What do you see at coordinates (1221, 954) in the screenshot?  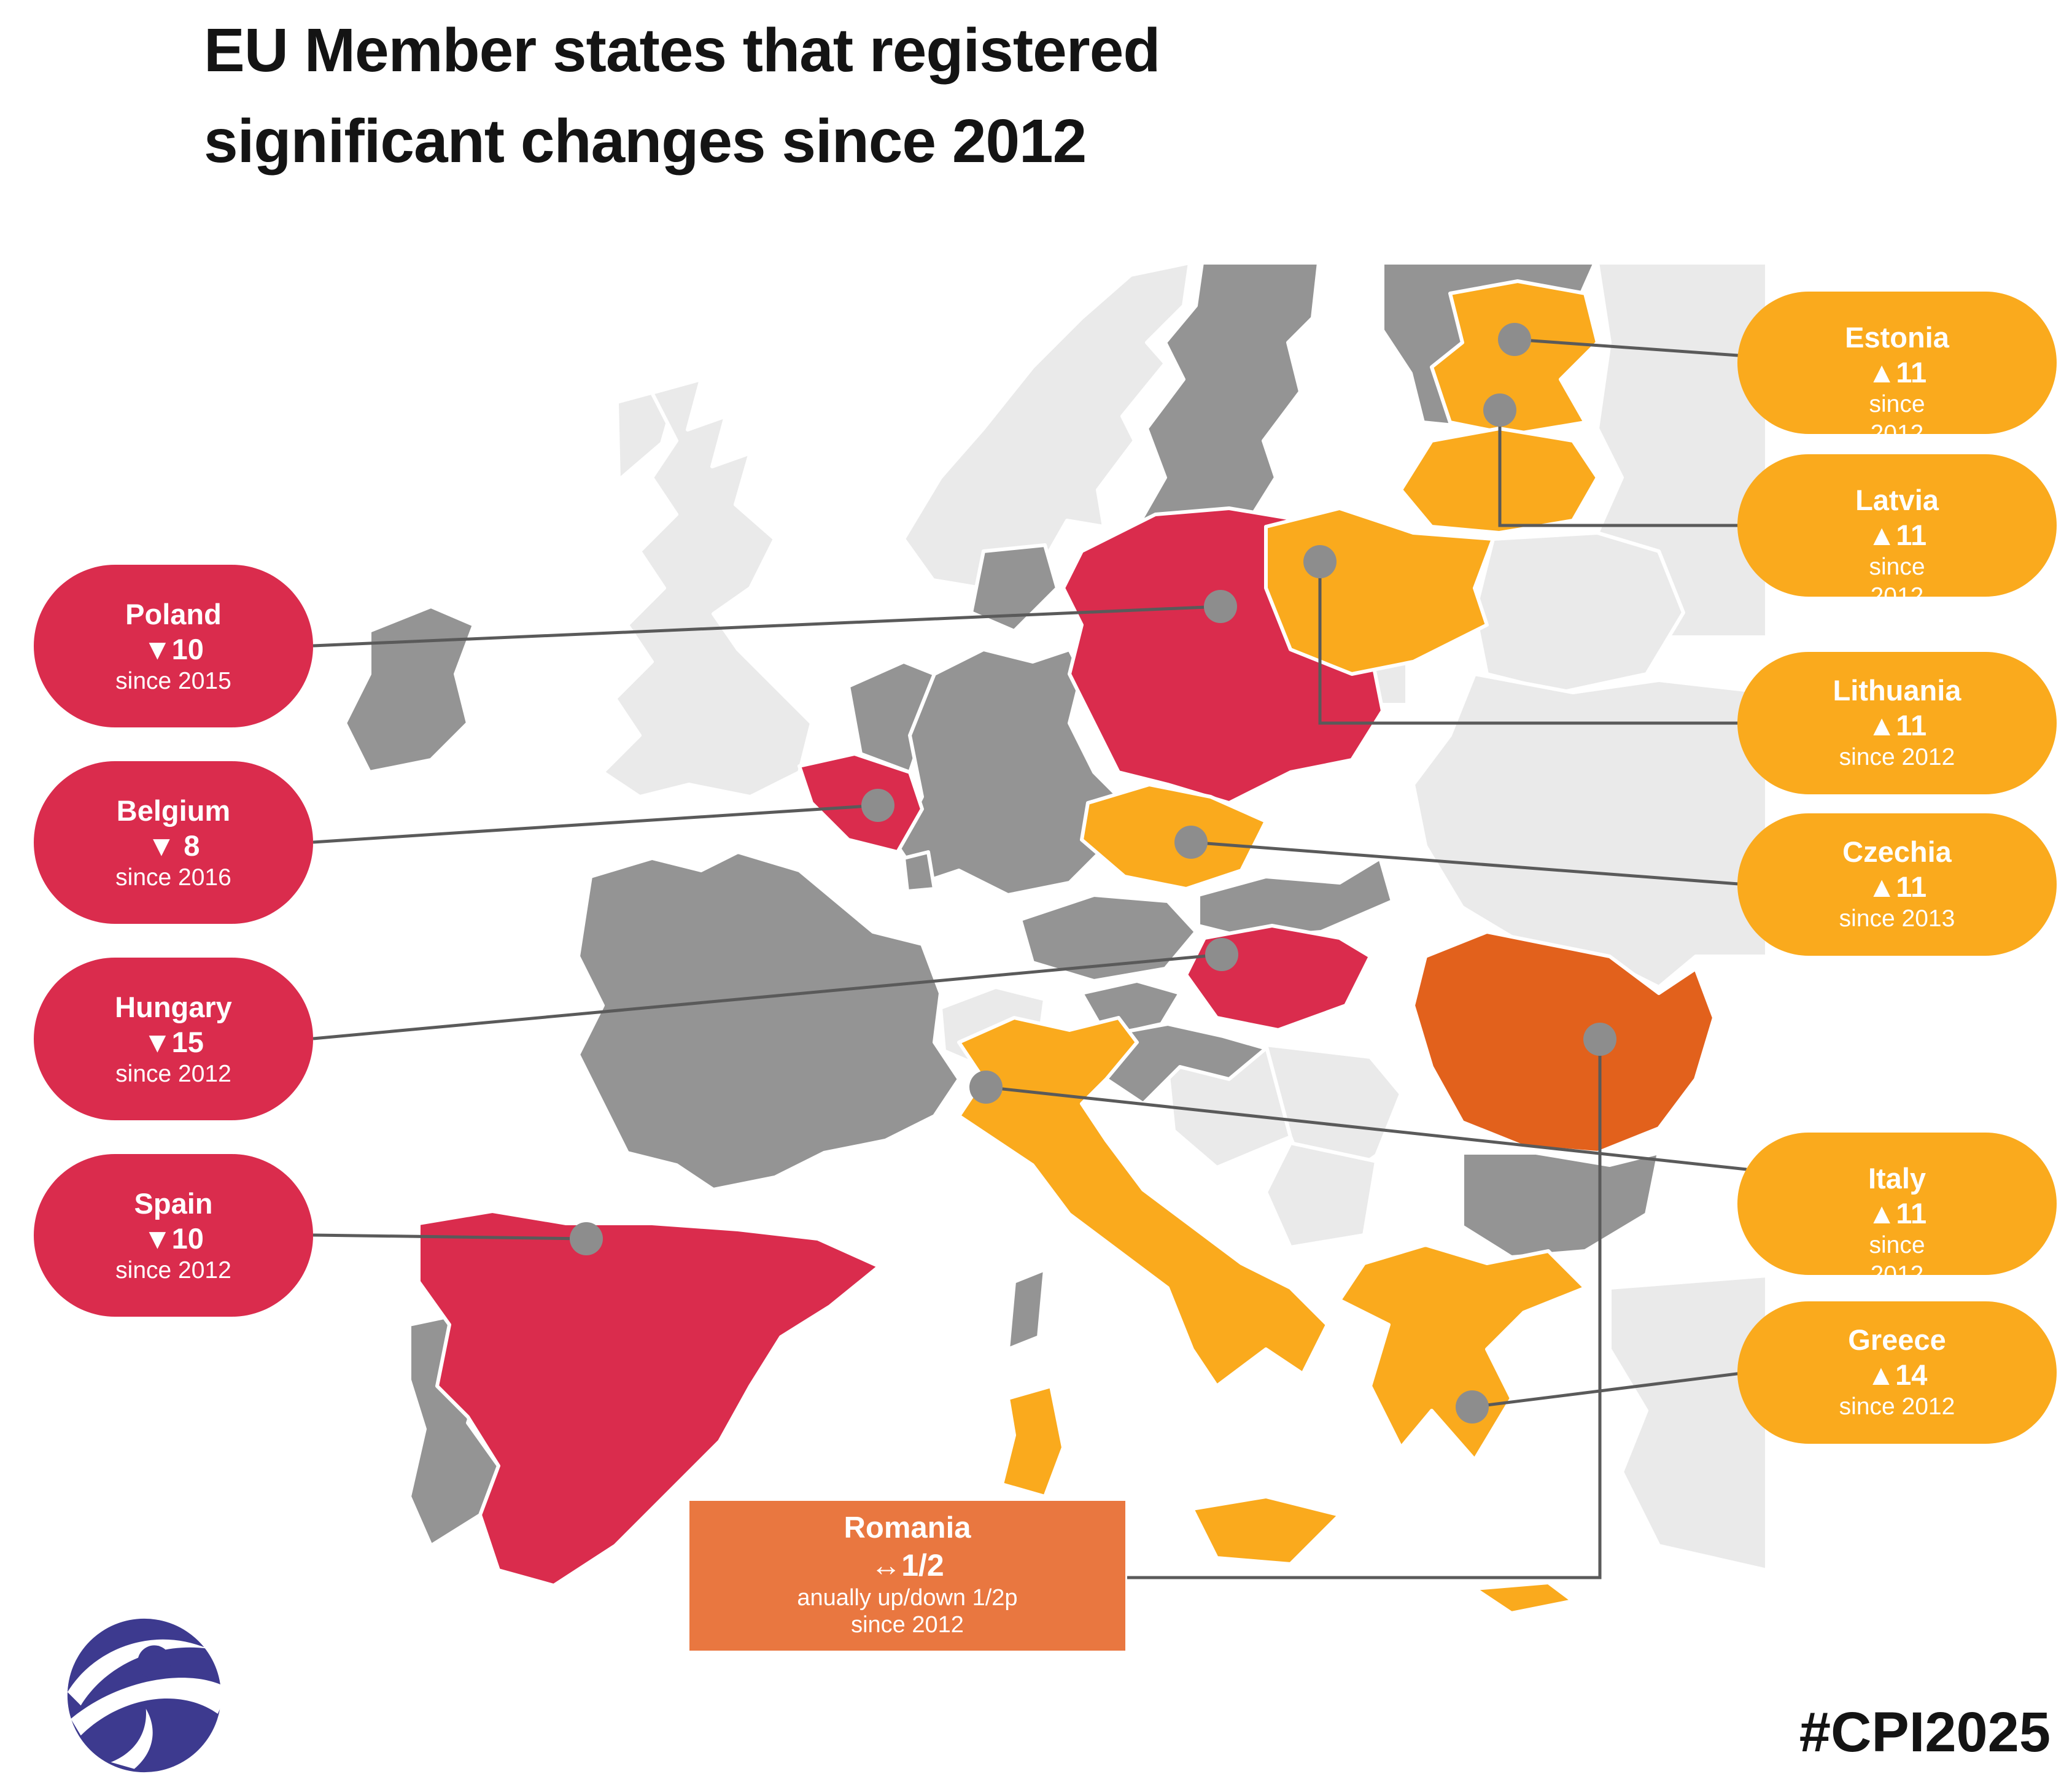 I see `map-dot-hungary` at bounding box center [1221, 954].